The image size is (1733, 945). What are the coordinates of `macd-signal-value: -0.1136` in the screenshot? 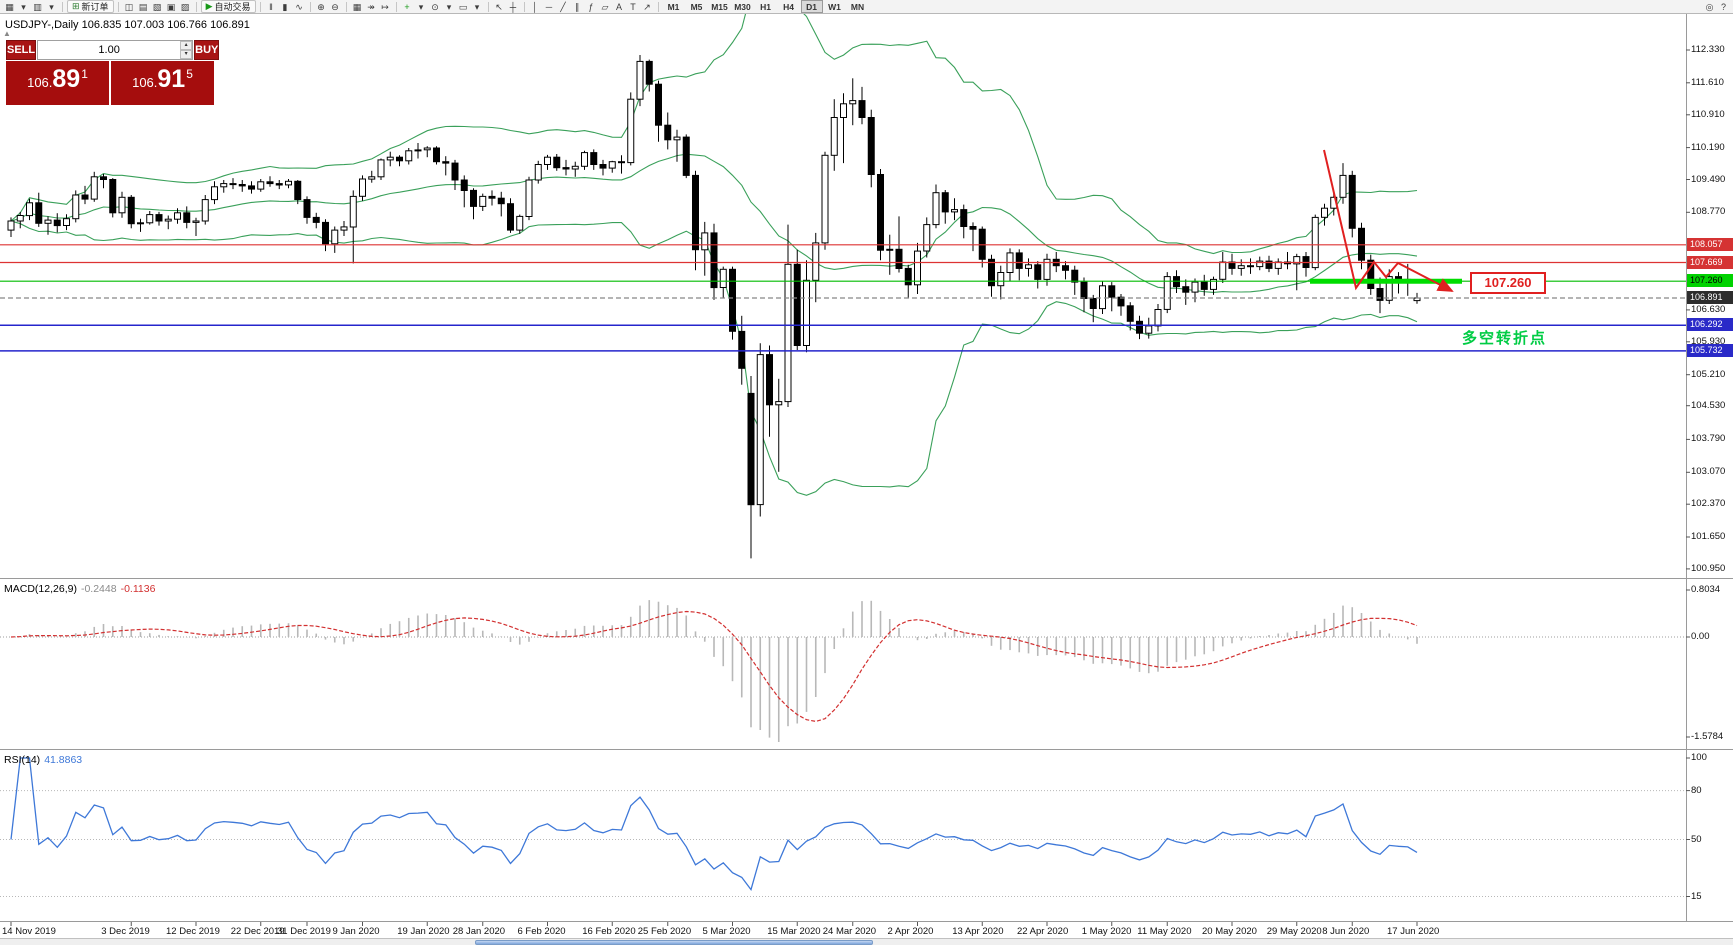 It's located at (138, 589).